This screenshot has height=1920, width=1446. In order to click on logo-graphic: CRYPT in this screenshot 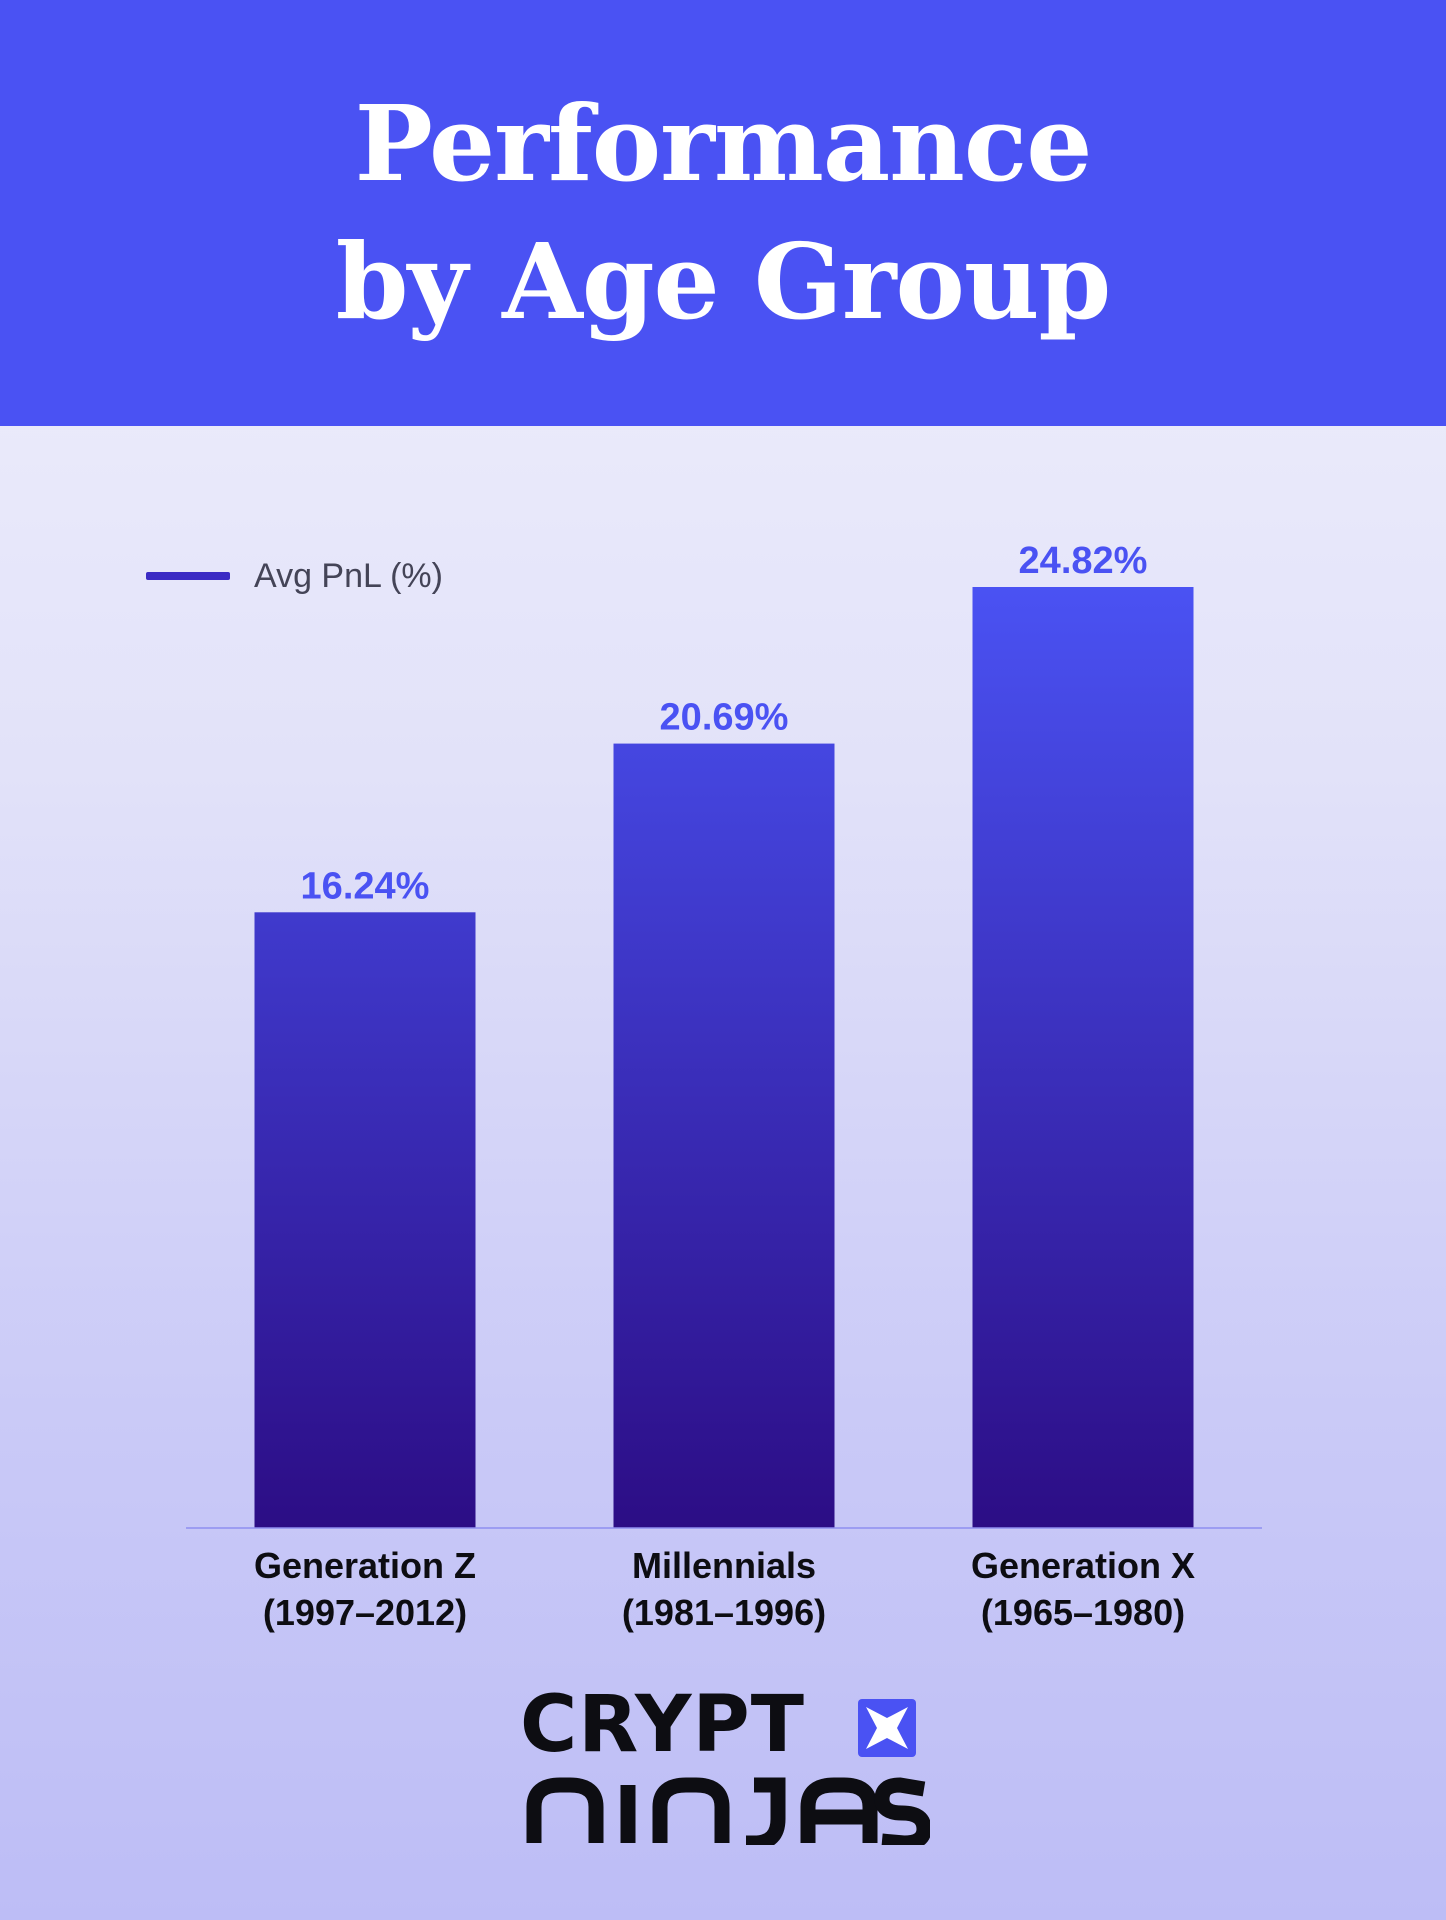, I will do `click(726, 1765)`.